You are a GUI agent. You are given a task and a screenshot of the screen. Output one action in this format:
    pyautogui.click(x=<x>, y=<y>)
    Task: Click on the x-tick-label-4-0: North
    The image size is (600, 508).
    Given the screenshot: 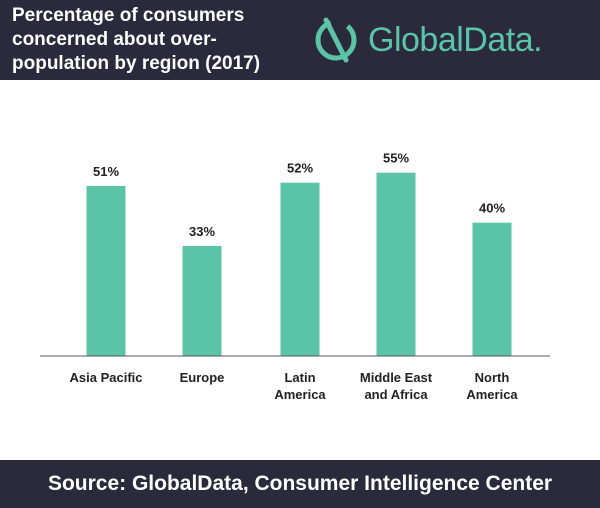 What is the action you would take?
    pyautogui.click(x=492, y=377)
    